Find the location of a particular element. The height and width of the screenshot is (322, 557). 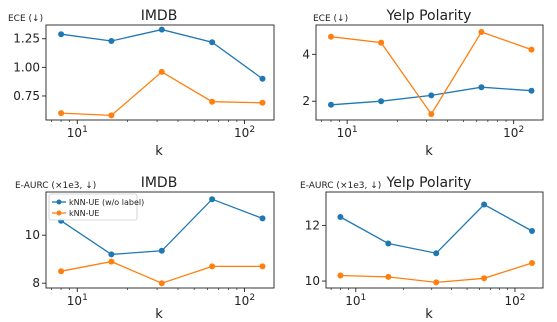

legend-label: kNN-UE (w/o label) is located at coordinates (106, 202).